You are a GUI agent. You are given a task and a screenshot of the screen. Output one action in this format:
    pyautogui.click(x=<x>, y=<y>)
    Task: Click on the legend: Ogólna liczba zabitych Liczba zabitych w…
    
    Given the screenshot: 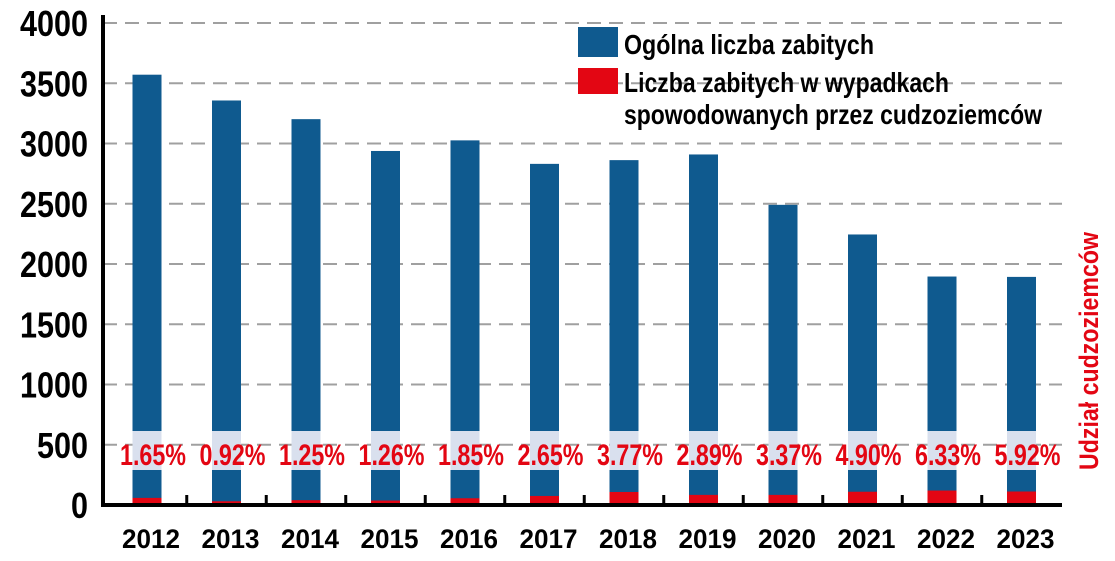 What is the action you would take?
    pyautogui.click(x=810, y=78)
    